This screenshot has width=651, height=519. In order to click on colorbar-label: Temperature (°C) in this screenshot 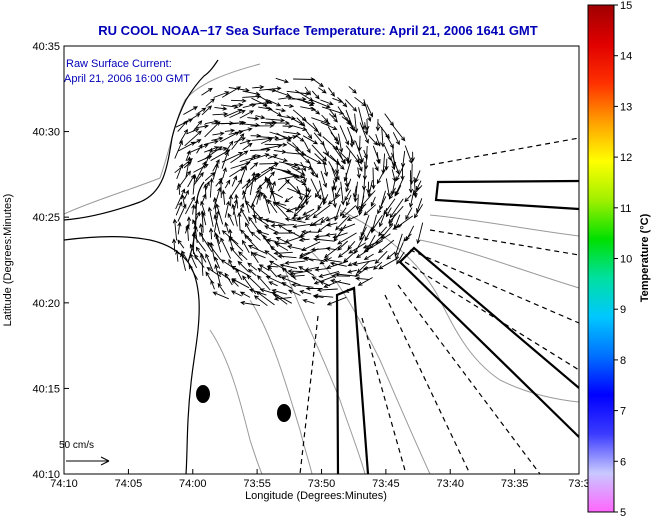, I will do `click(645, 257)`.